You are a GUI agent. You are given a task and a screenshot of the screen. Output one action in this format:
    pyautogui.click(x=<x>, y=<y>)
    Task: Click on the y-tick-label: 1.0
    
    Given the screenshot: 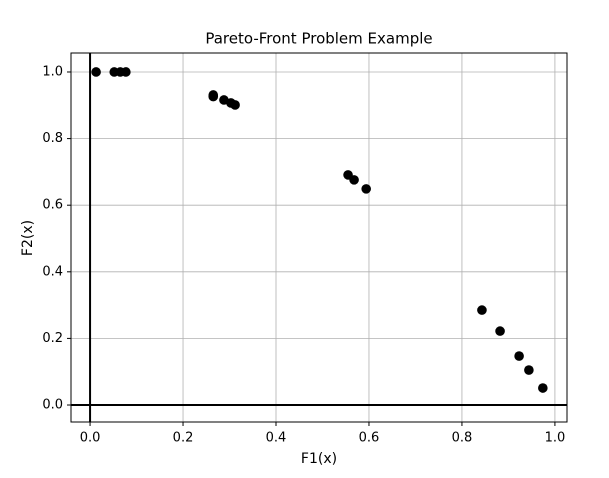 What is the action you would take?
    pyautogui.click(x=52, y=71)
    